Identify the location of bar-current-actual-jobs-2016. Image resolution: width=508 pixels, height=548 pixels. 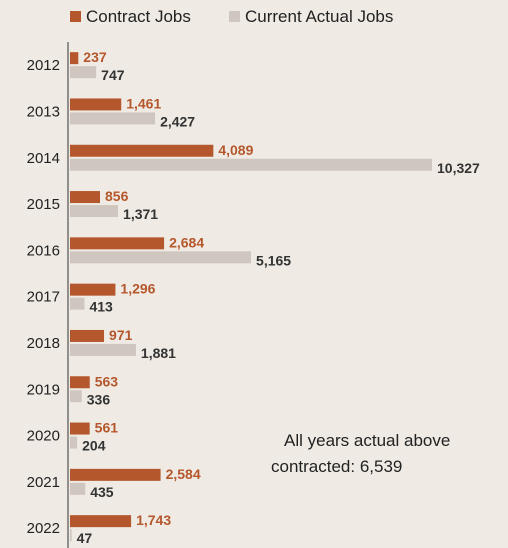
(161, 257).